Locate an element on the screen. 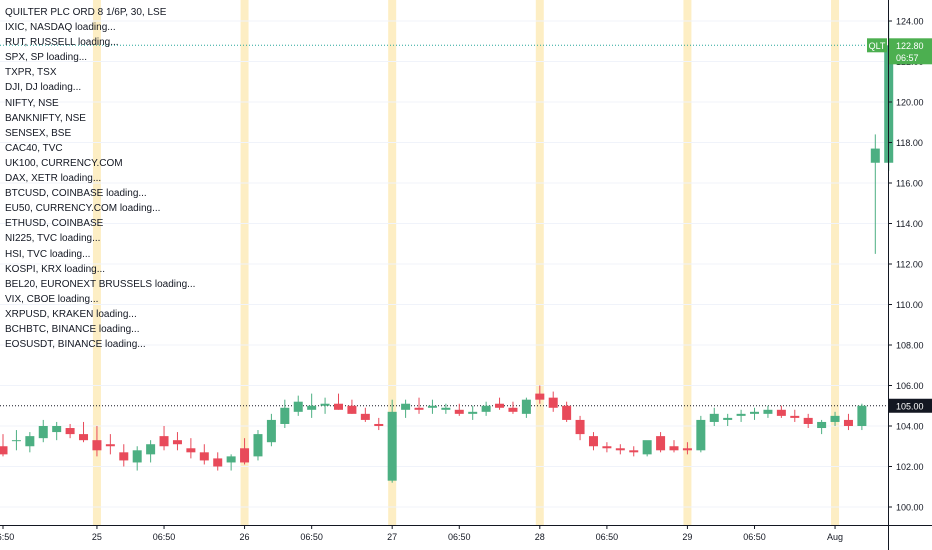 The height and width of the screenshot is (550, 932). legend-item: TXPR, TSX is located at coordinates (31, 73).